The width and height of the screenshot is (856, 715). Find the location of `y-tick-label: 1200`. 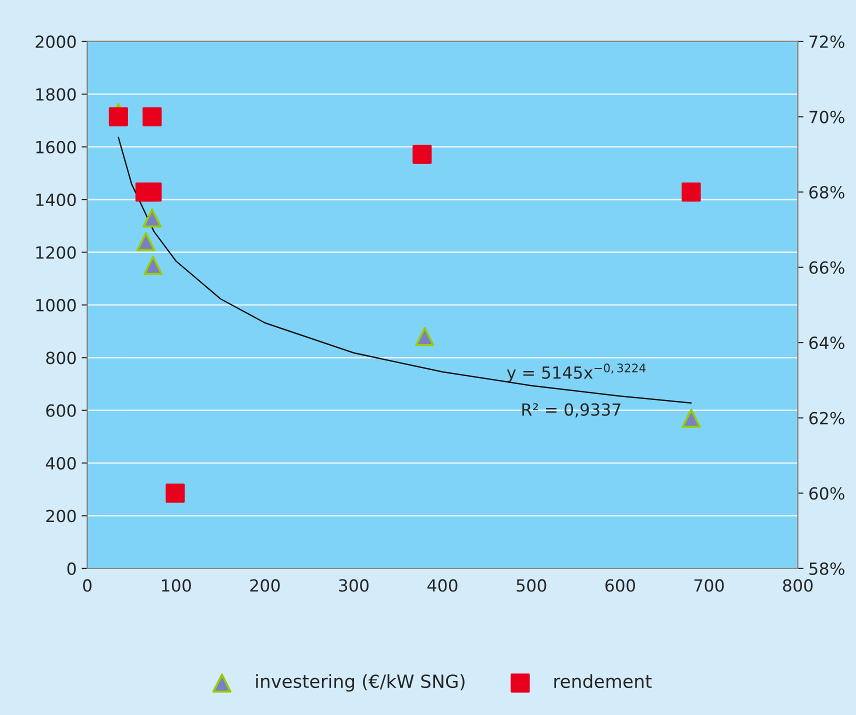

y-tick-label: 1200 is located at coordinates (56, 252).